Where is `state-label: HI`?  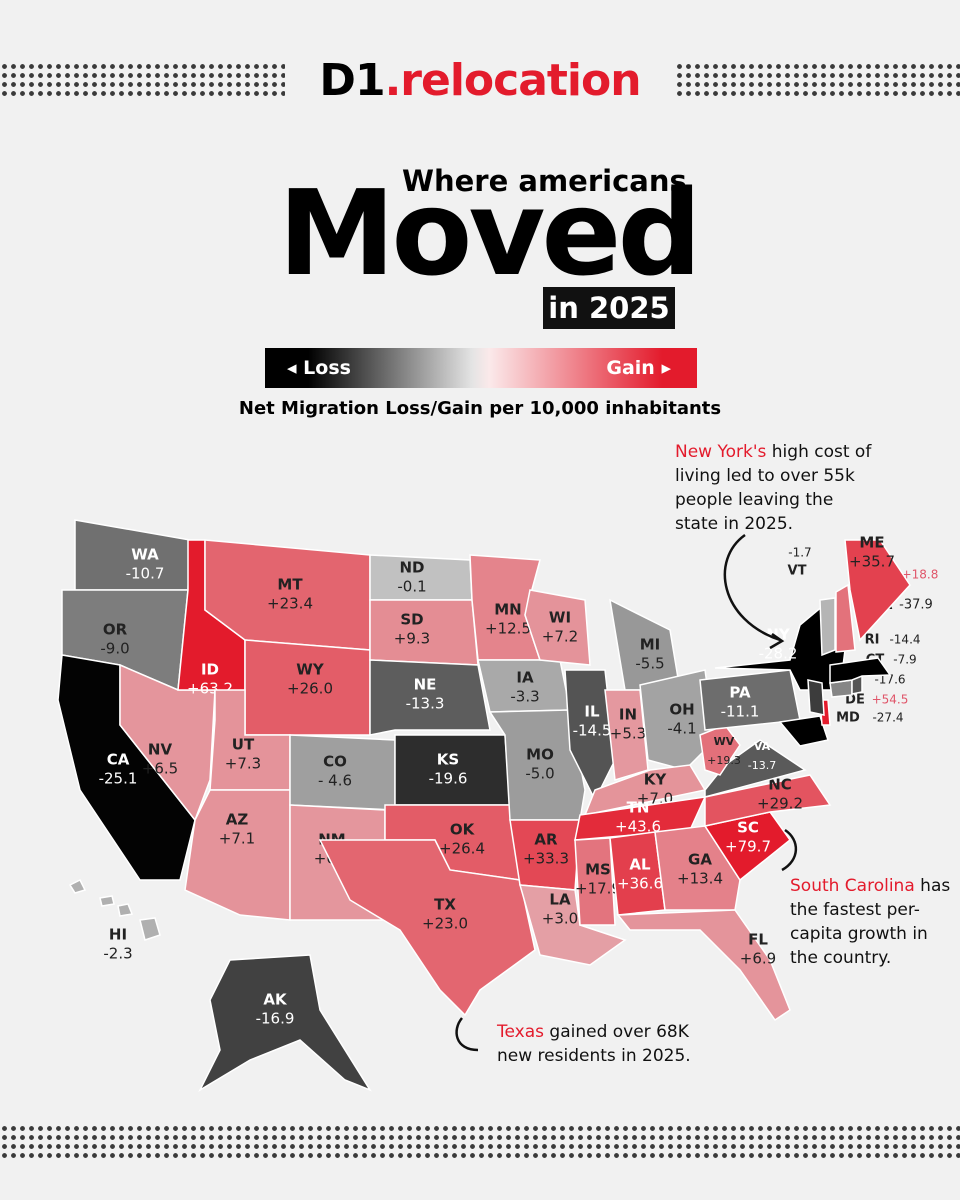 state-label: HI is located at coordinates (118, 935).